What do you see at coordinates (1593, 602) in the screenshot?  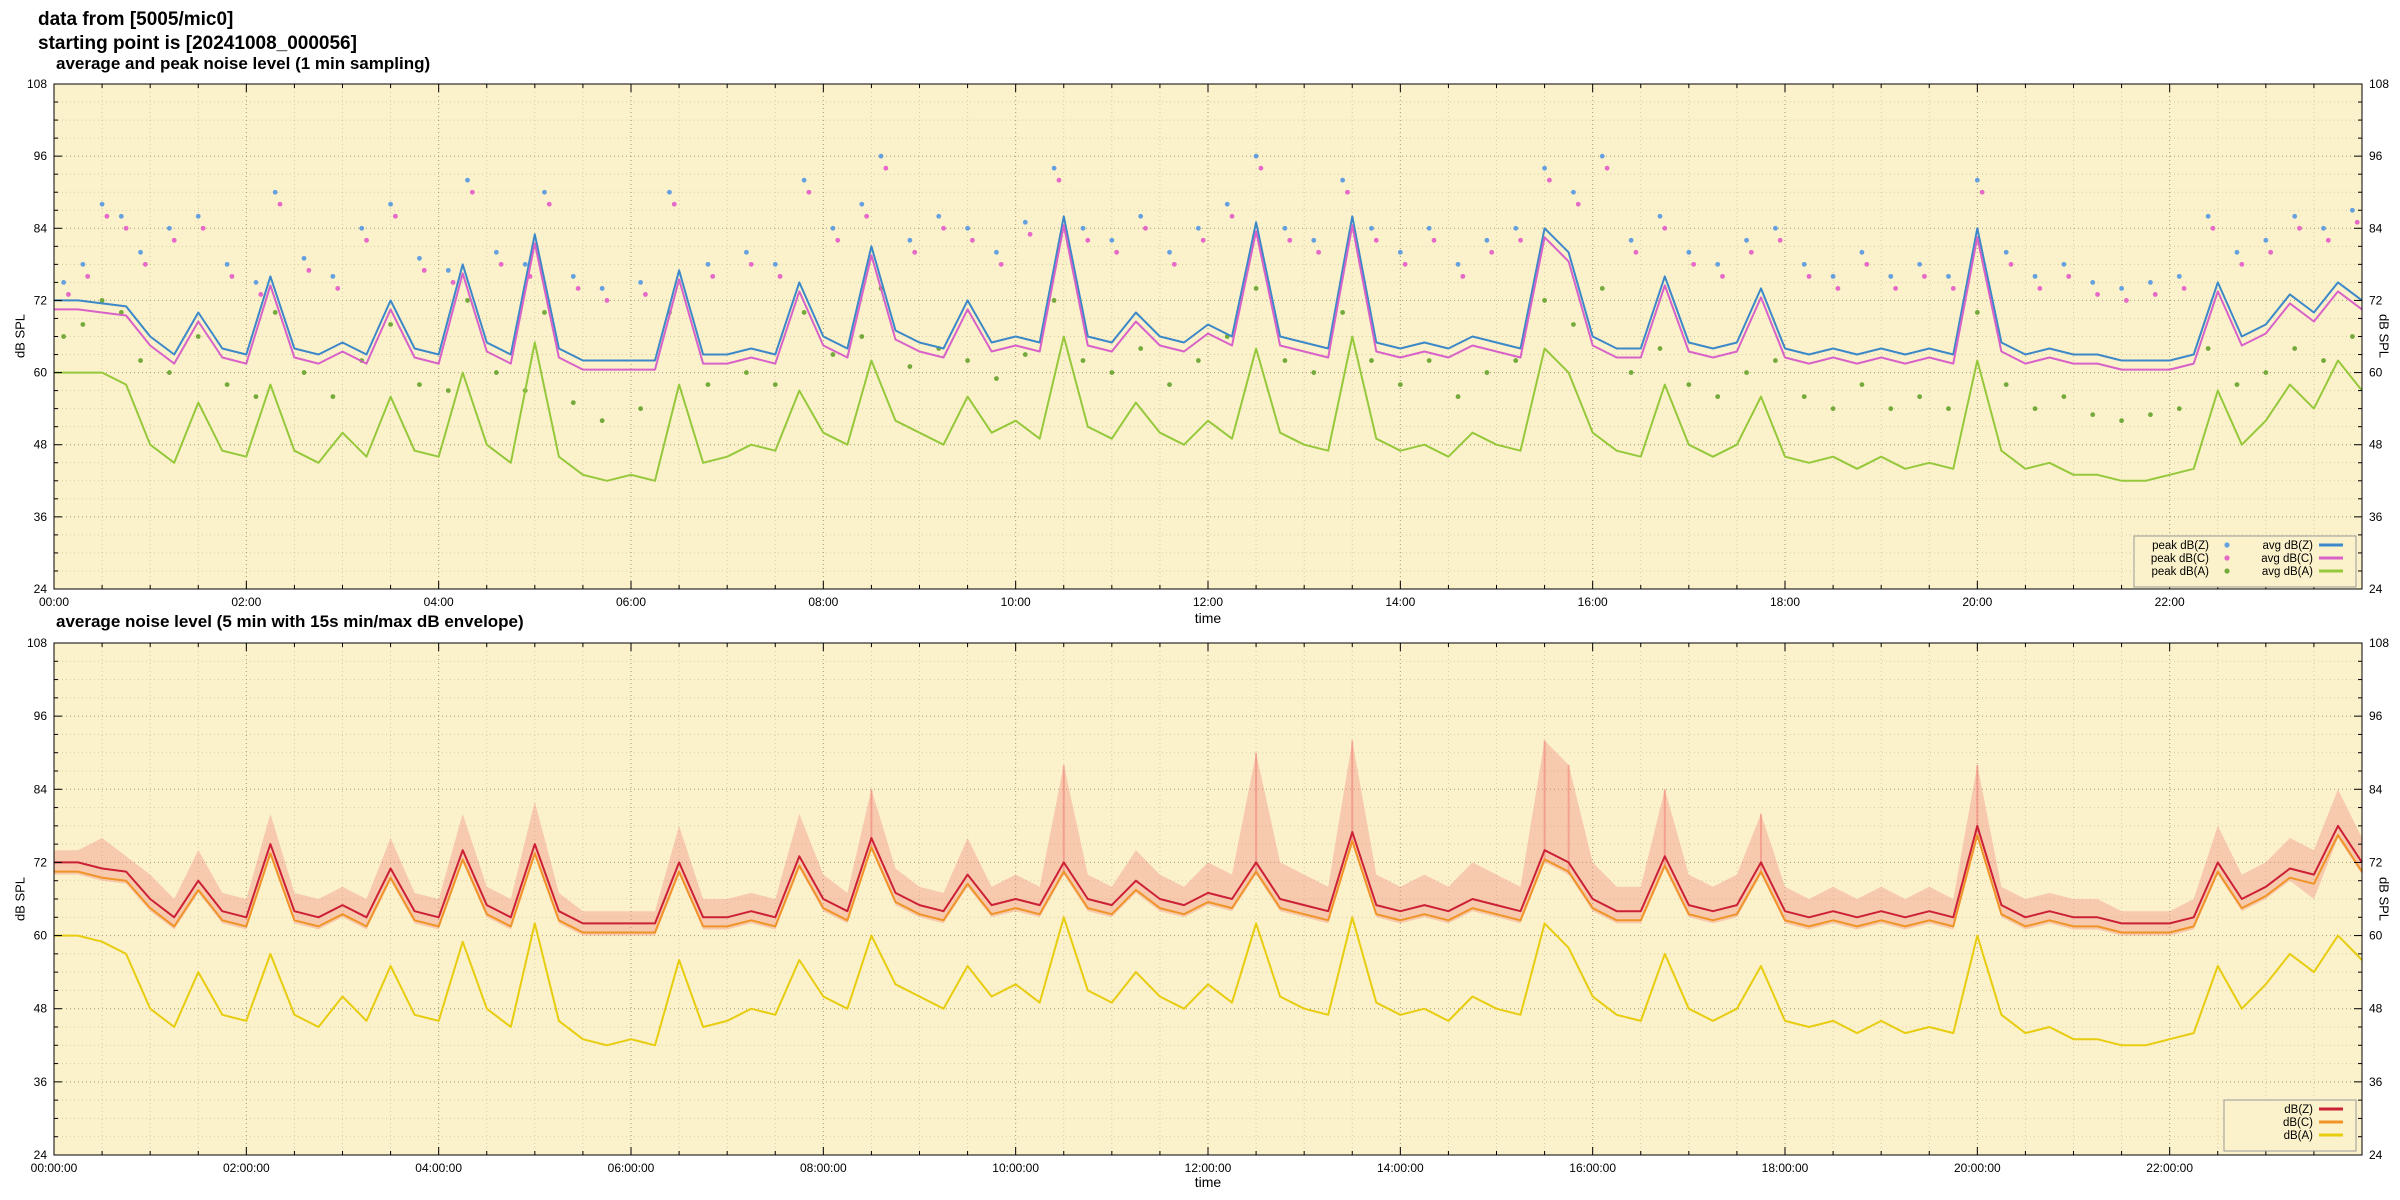 I see `x-tick-label: 16:00` at bounding box center [1593, 602].